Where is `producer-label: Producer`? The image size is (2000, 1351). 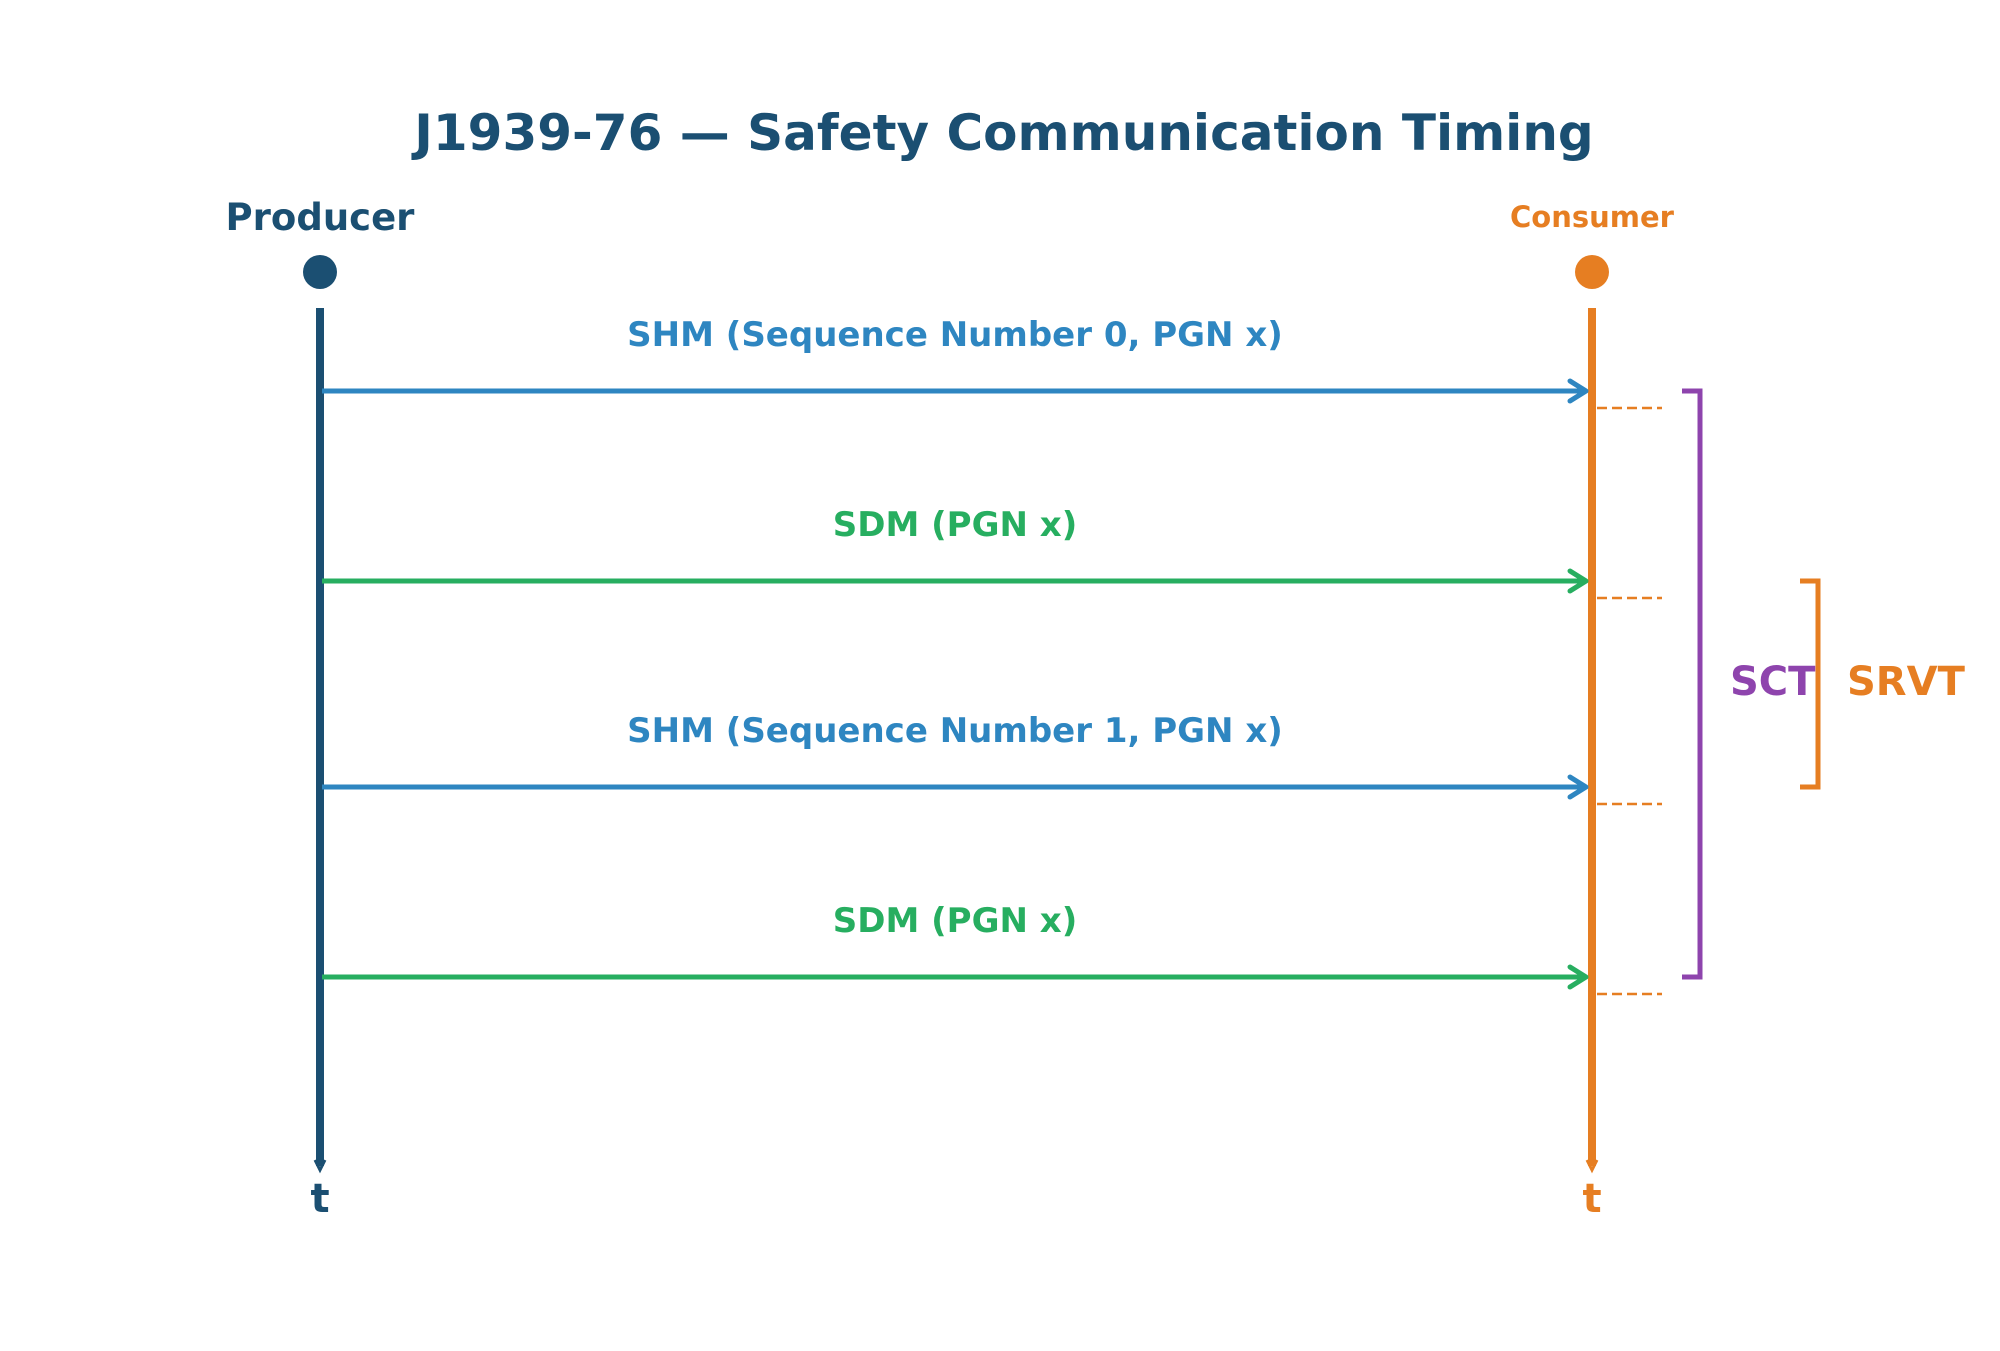 producer-label: Producer is located at coordinates (321, 217).